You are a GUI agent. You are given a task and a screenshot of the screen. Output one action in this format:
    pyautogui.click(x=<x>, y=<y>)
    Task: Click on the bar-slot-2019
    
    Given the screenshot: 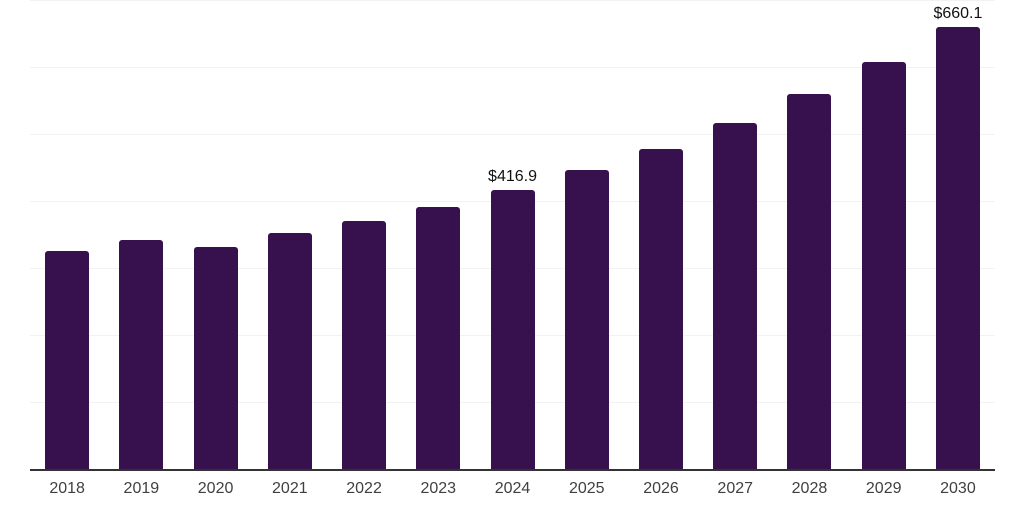 What is the action you would take?
    pyautogui.click(x=141, y=234)
    